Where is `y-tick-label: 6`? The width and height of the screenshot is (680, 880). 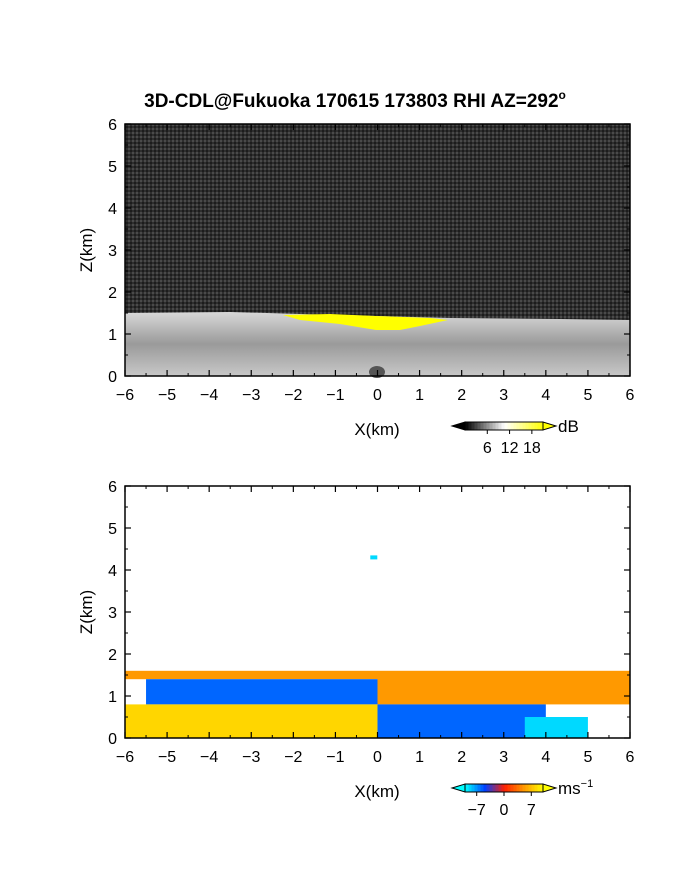
y-tick-label: 6 is located at coordinates (112, 125).